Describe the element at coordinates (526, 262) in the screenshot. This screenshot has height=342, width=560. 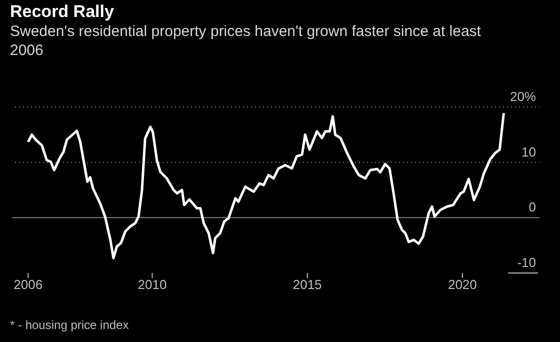
I see `y-tick-label: -10` at that location.